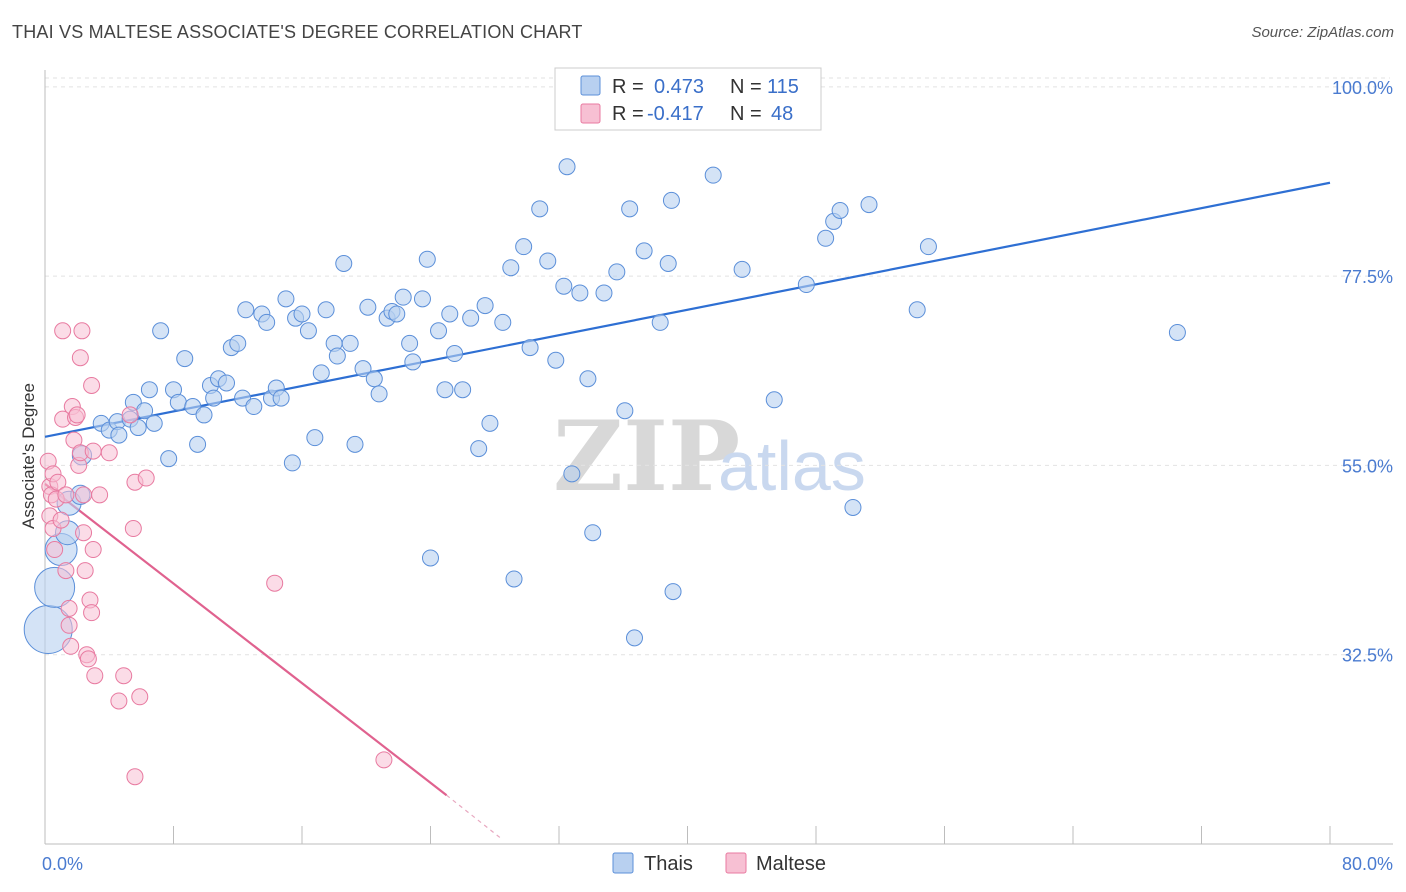 The height and width of the screenshot is (892, 1406). I want to click on trend-line-maltese-extension, so click(475, 817).